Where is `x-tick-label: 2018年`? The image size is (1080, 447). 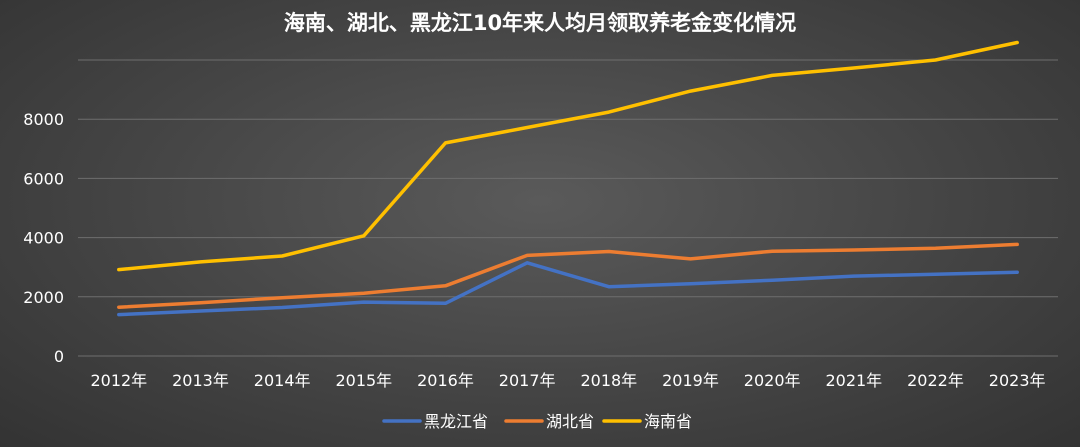
x-tick-label: 2018年 is located at coordinates (608, 380).